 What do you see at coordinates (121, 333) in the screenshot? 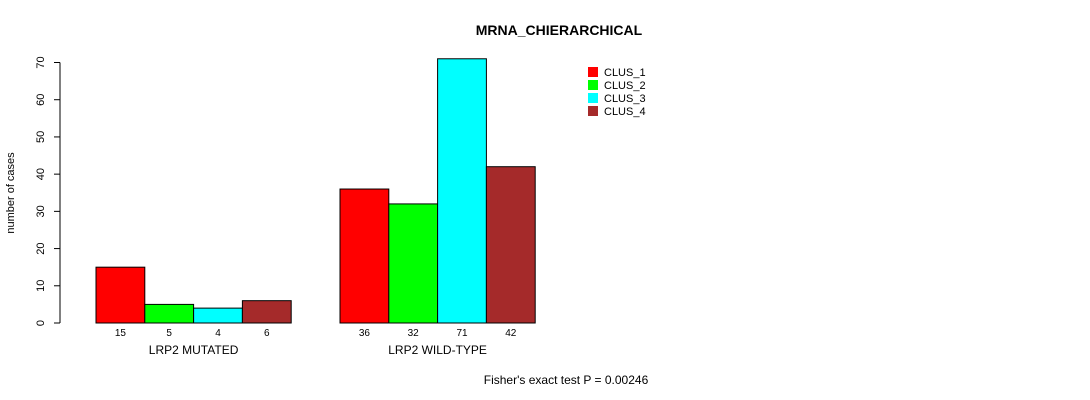
I see `count-label: 15` at bounding box center [121, 333].